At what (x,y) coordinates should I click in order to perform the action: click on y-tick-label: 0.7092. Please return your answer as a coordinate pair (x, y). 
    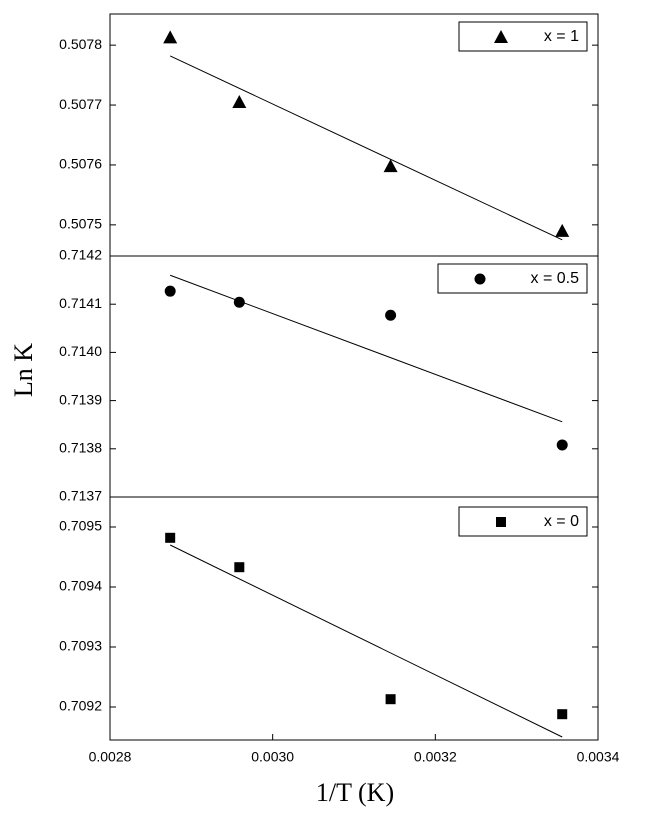
    Looking at the image, I should click on (80, 706).